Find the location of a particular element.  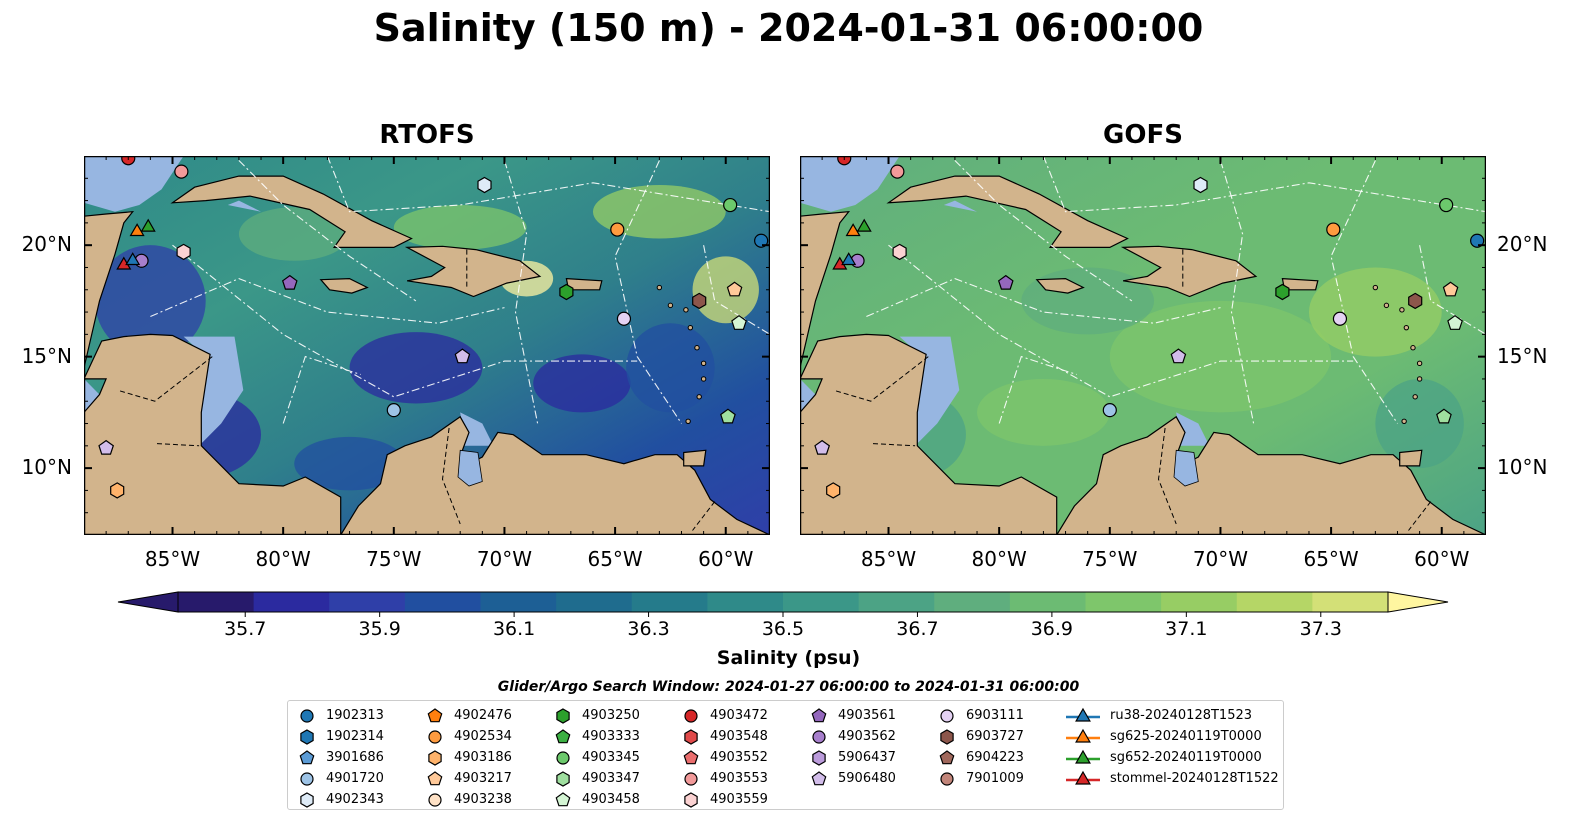

legend-item: 5906437 is located at coordinates (853, 757).